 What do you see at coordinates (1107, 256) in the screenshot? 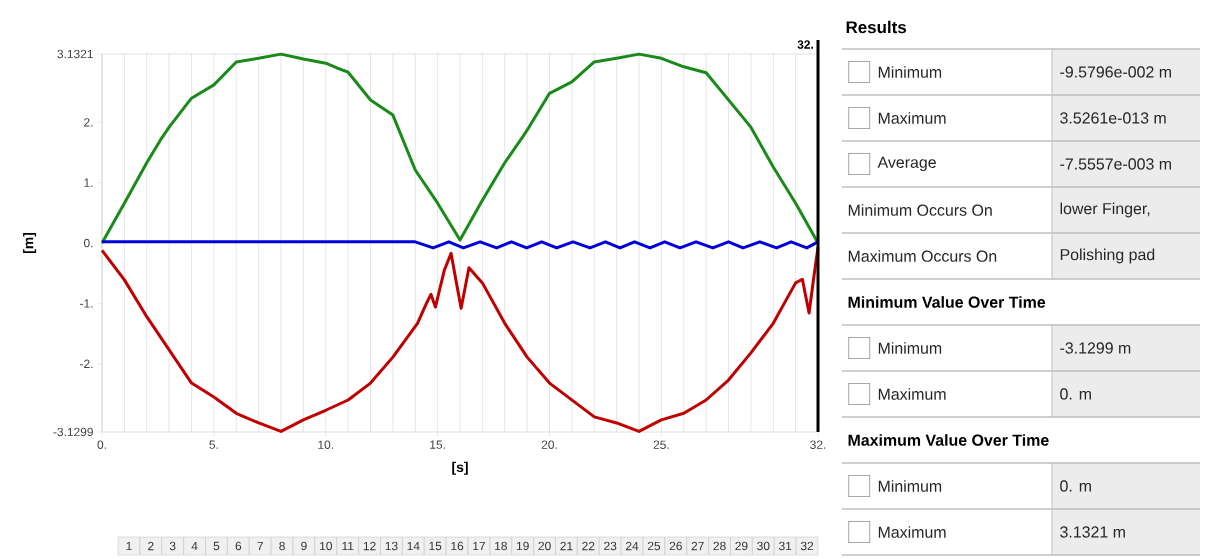
I see `text: Polishing pad` at bounding box center [1107, 256].